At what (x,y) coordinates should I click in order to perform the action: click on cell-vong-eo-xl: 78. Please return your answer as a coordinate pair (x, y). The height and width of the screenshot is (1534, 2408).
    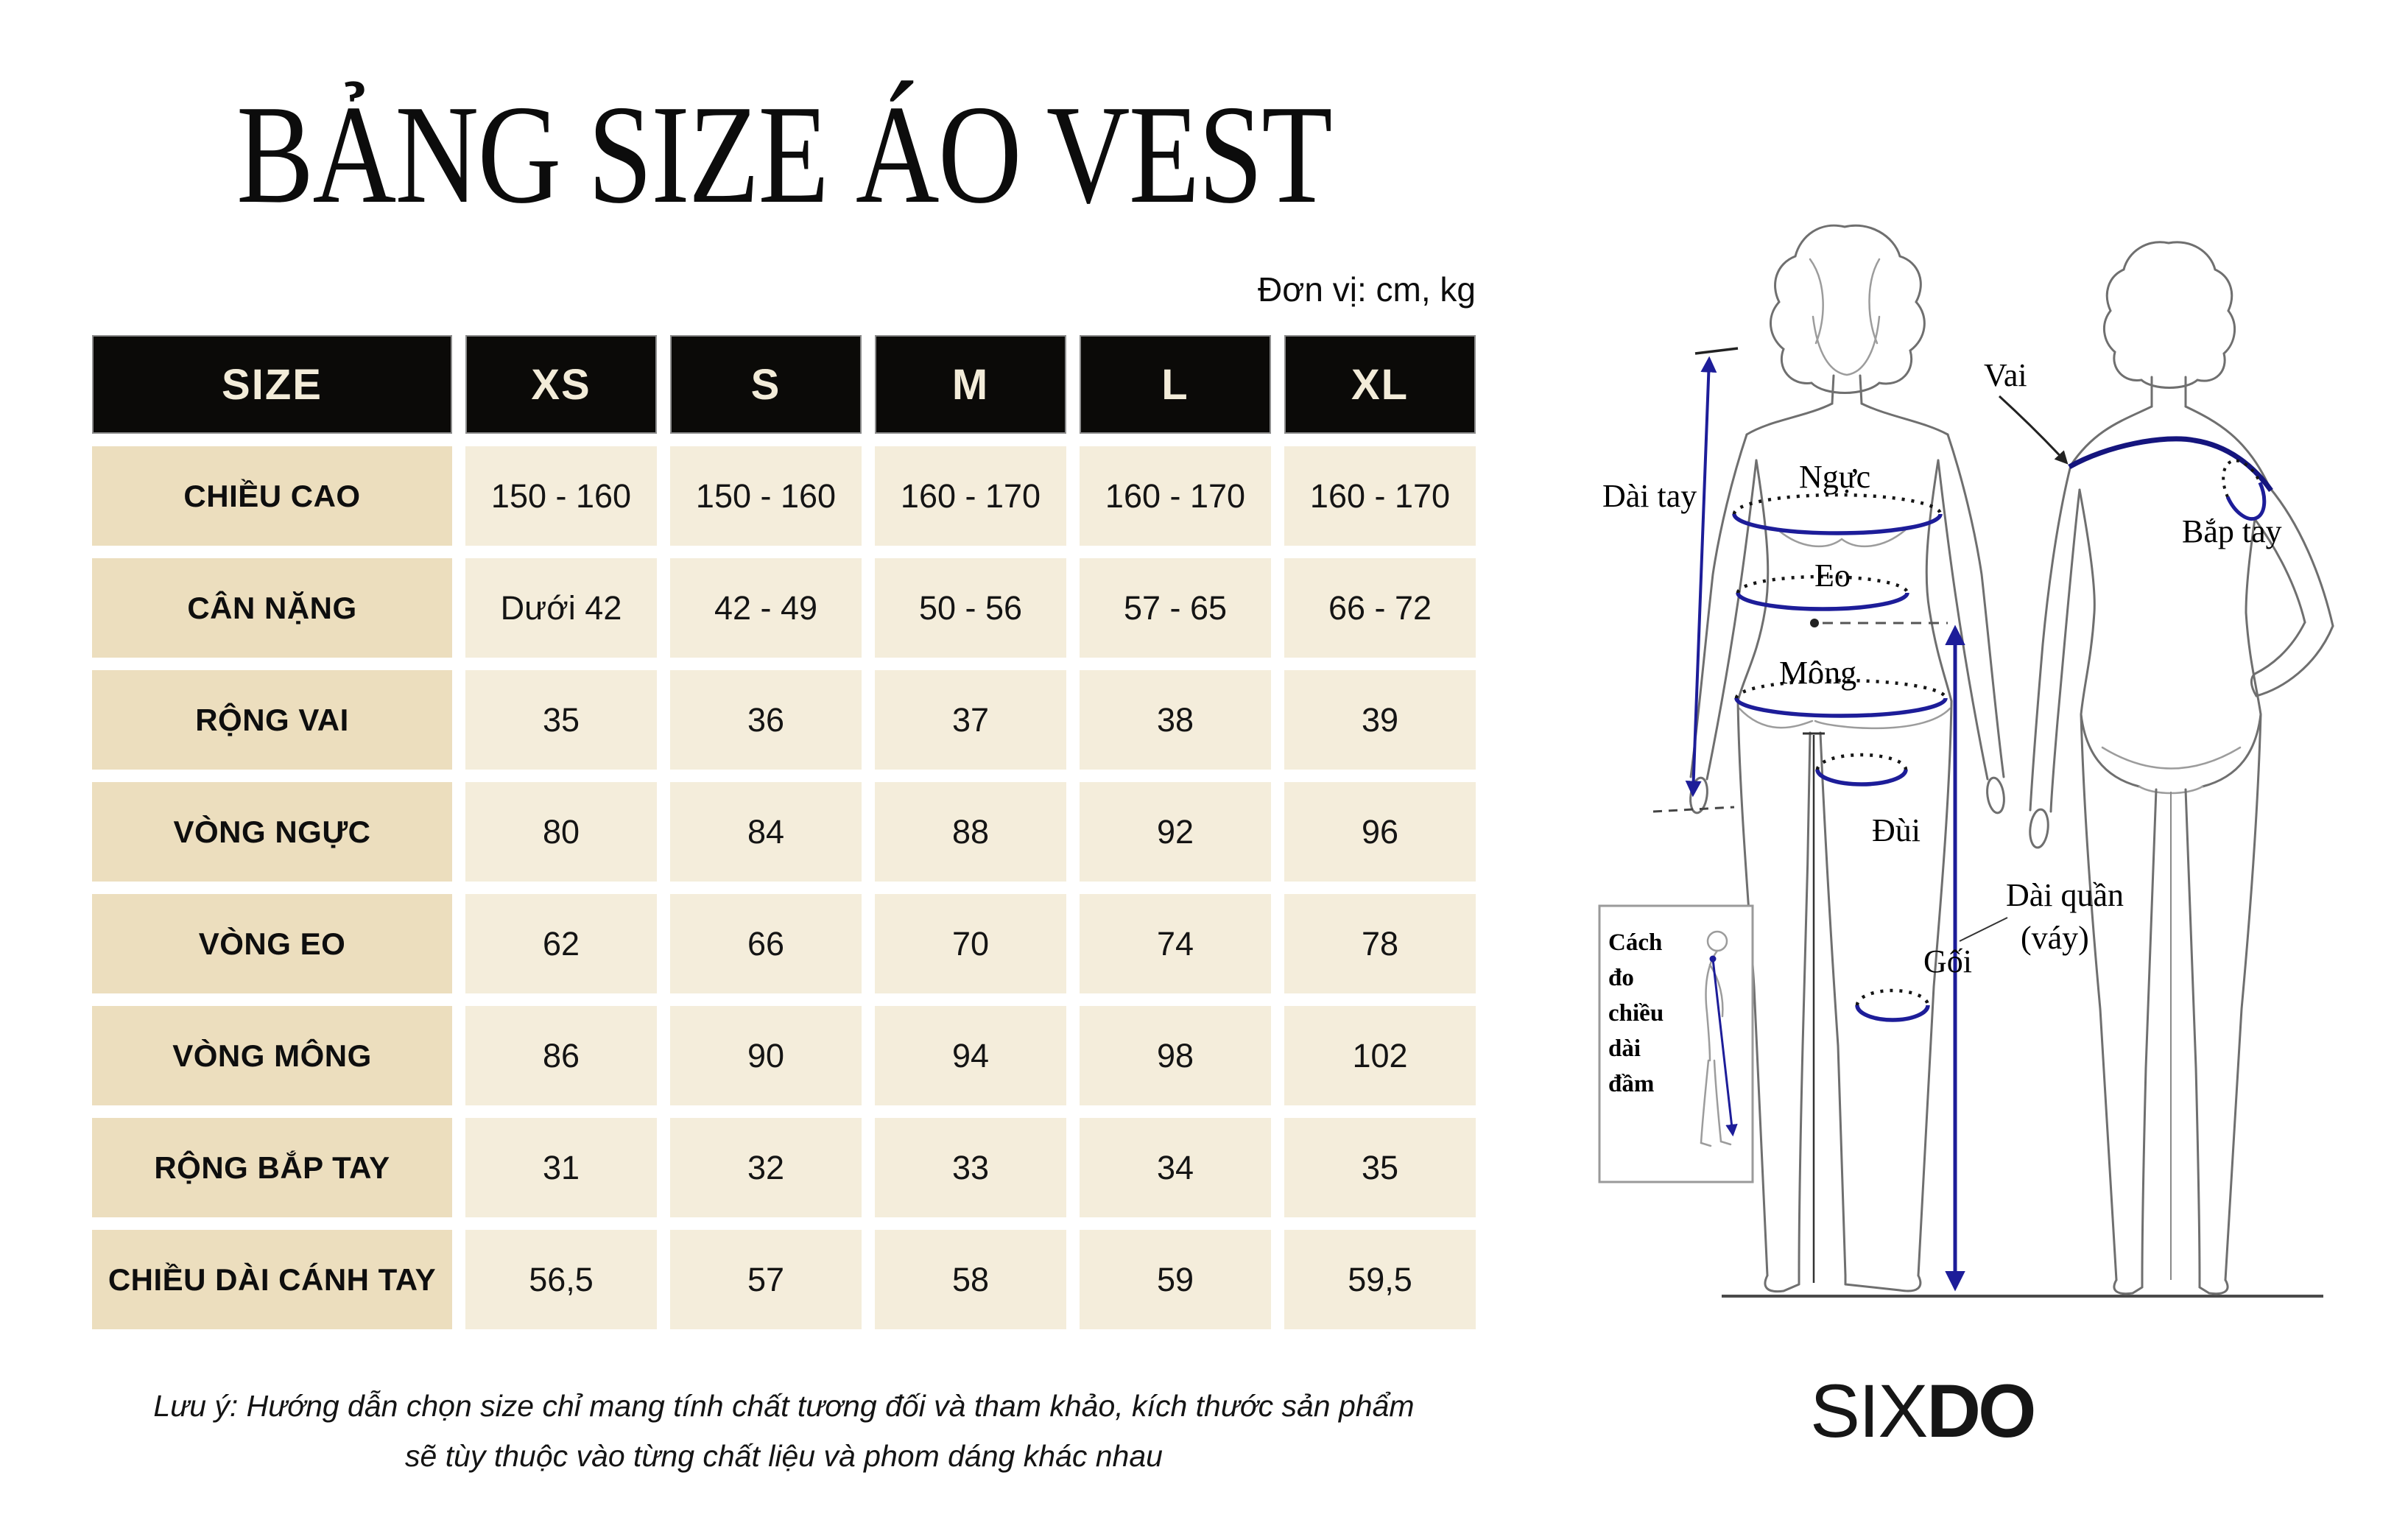
    Looking at the image, I should click on (1380, 943).